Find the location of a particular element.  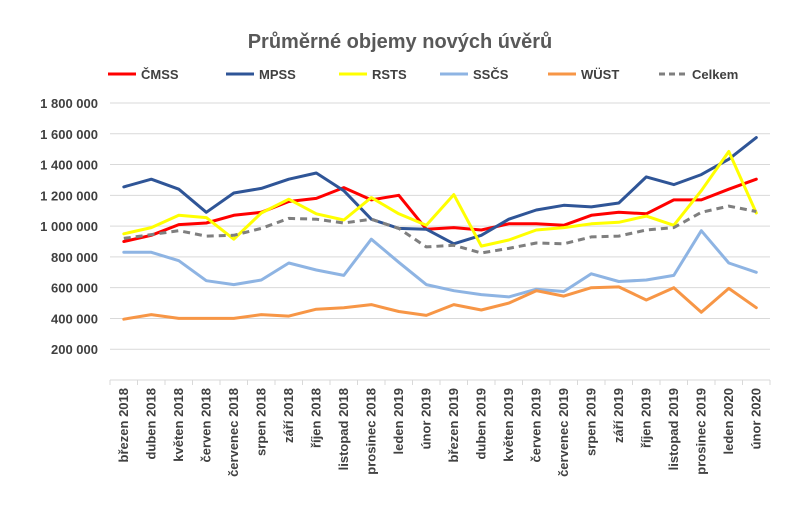

legend-label-celkem: Celkem is located at coordinates (715, 74).